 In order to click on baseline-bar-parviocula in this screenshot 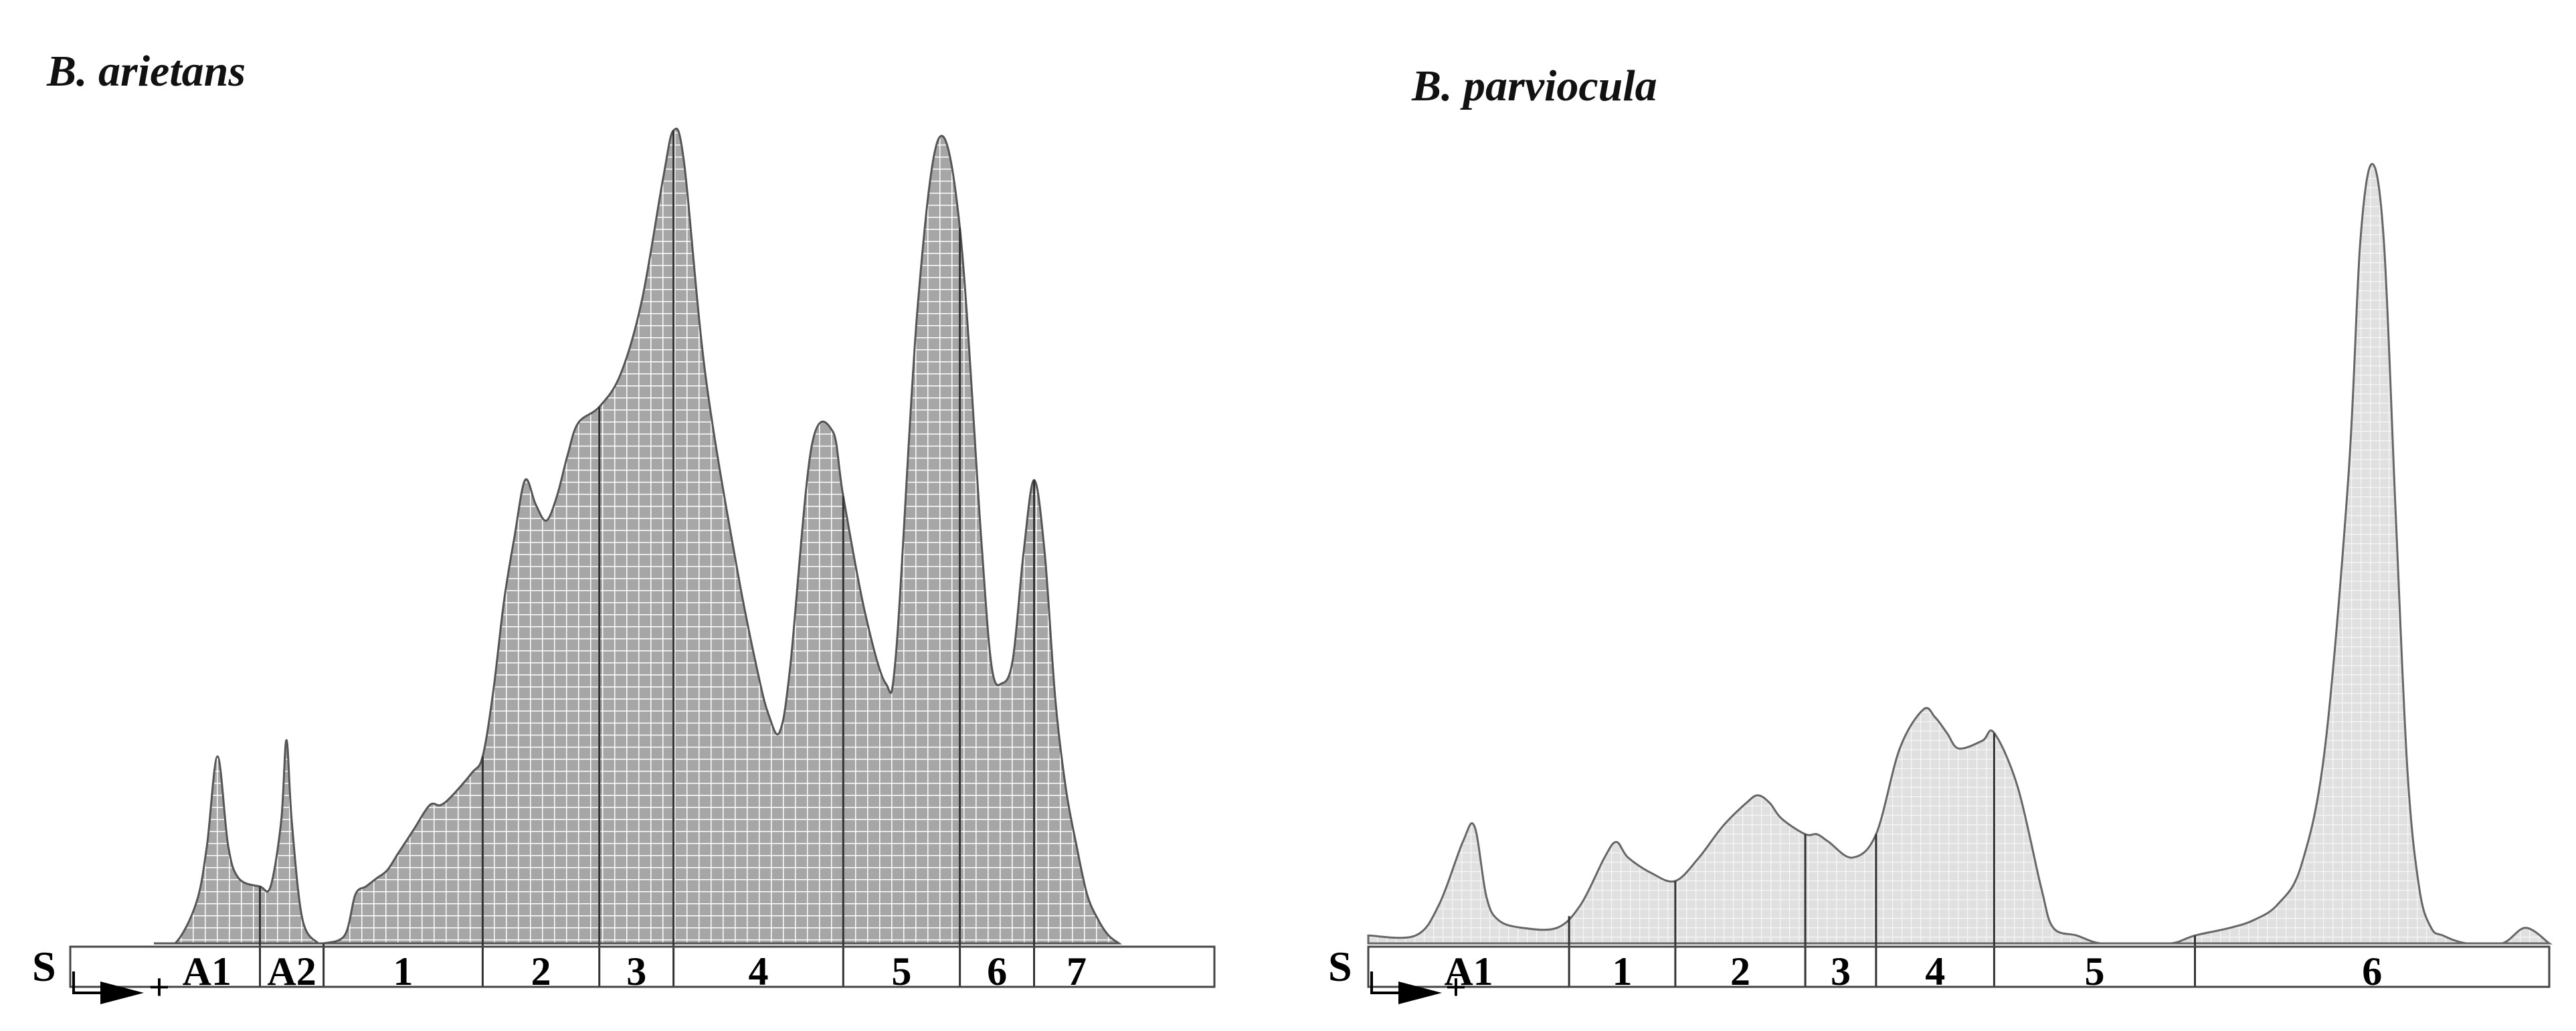, I will do `click(1959, 966)`.